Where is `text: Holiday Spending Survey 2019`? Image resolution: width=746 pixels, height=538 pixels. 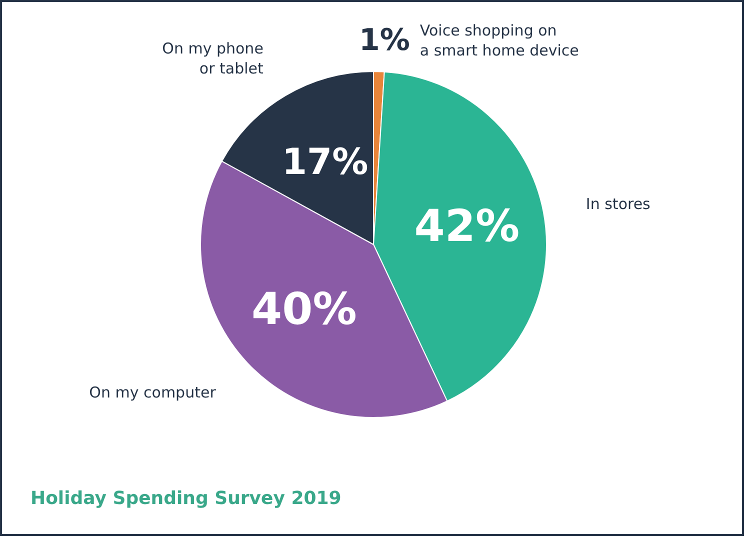
text: Holiday Spending Survey 2019 is located at coordinates (186, 498).